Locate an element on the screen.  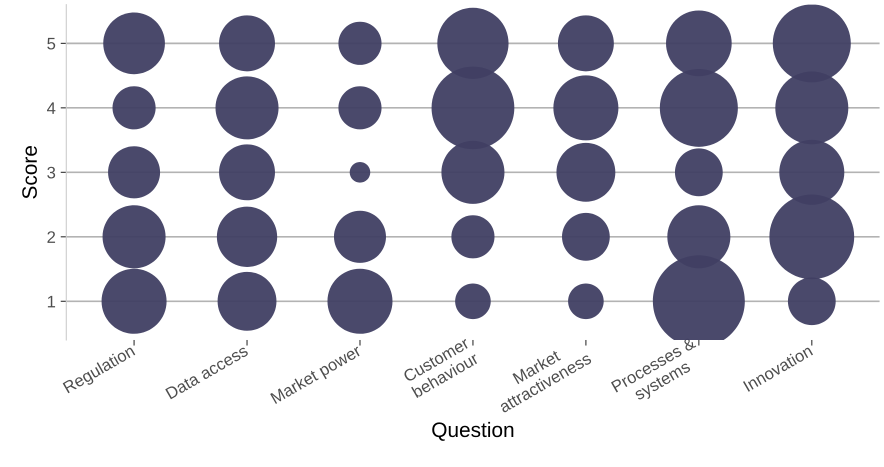
y-tick-label: 2 is located at coordinates (51, 237).